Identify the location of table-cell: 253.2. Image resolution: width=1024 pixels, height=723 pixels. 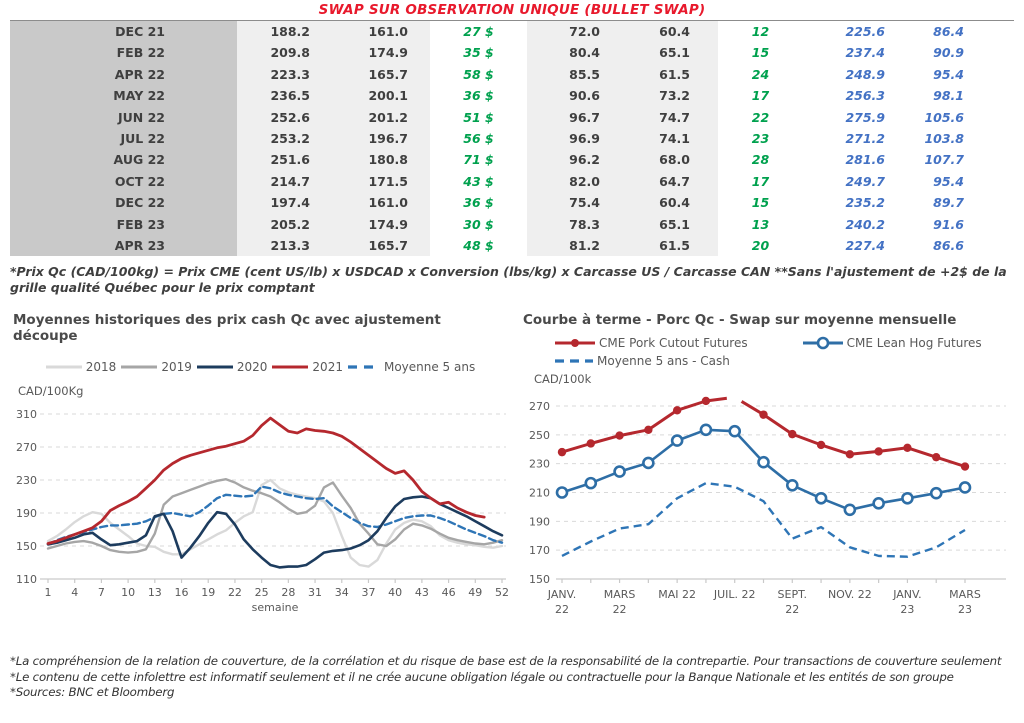
(279, 138).